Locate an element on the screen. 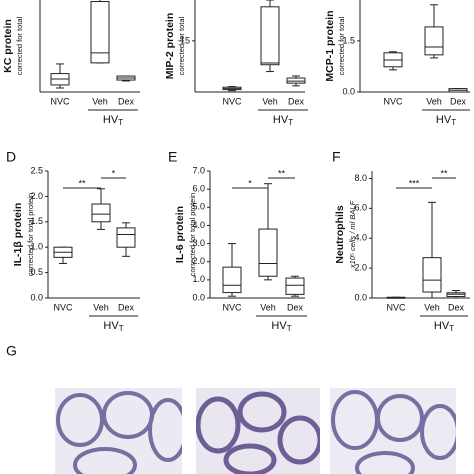  y-tick-label: 15 is located at coordinates (185, 40).